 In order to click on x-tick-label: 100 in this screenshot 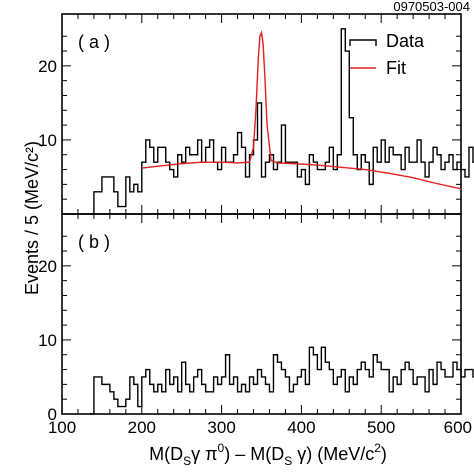, I will do `click(62, 427)`.